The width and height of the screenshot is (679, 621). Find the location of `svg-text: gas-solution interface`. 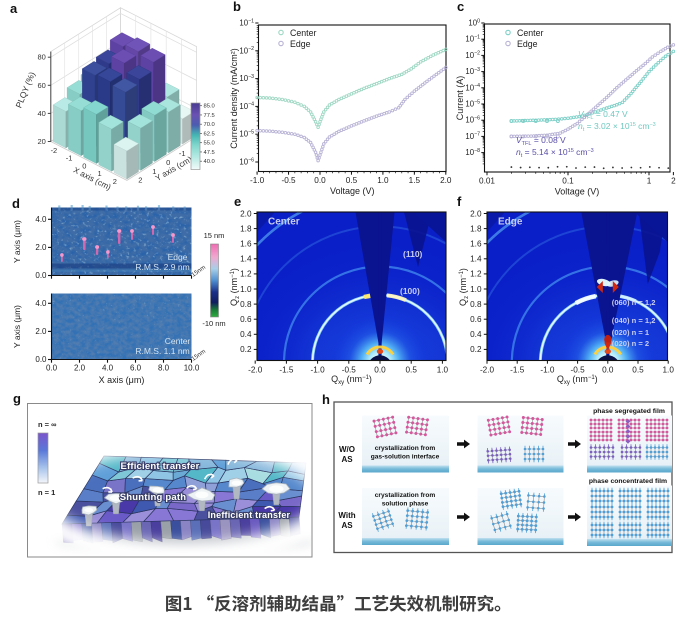

svg-text: gas-solution interface is located at coordinates (405, 457).